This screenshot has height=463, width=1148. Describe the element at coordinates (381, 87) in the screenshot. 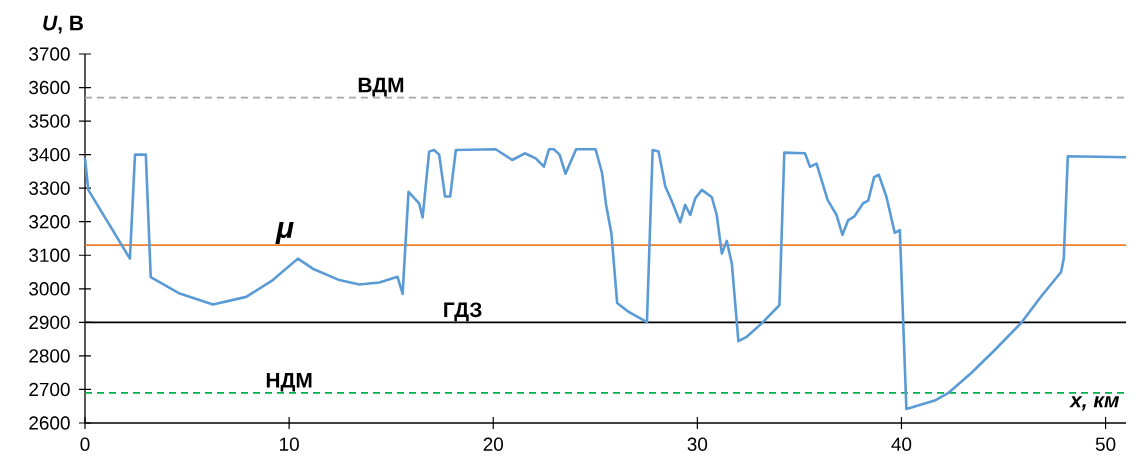

I see `ref-line-label: ВДМ` at that location.